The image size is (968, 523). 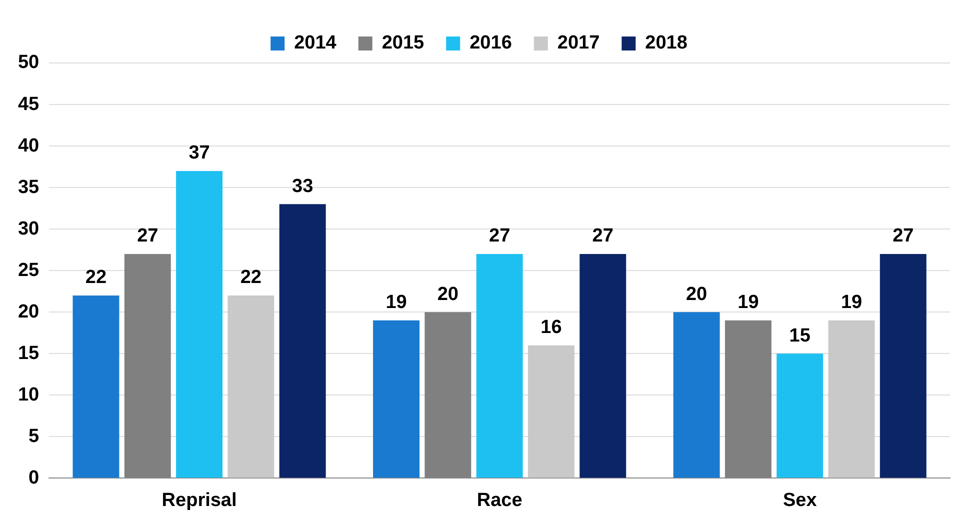 What do you see at coordinates (29, 104) in the screenshot?
I see `y-tick-label: 45` at bounding box center [29, 104].